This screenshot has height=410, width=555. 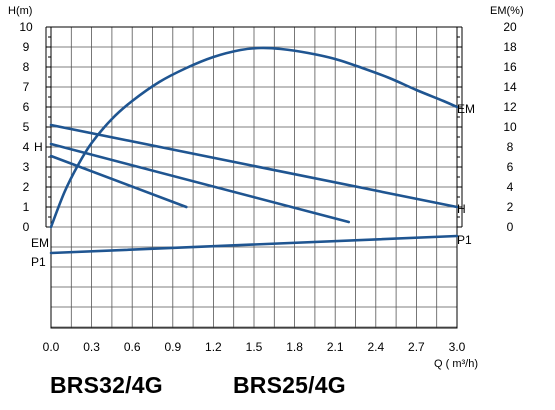 What do you see at coordinates (254, 347) in the screenshot?
I see `x-tick-label: 1.5` at bounding box center [254, 347].